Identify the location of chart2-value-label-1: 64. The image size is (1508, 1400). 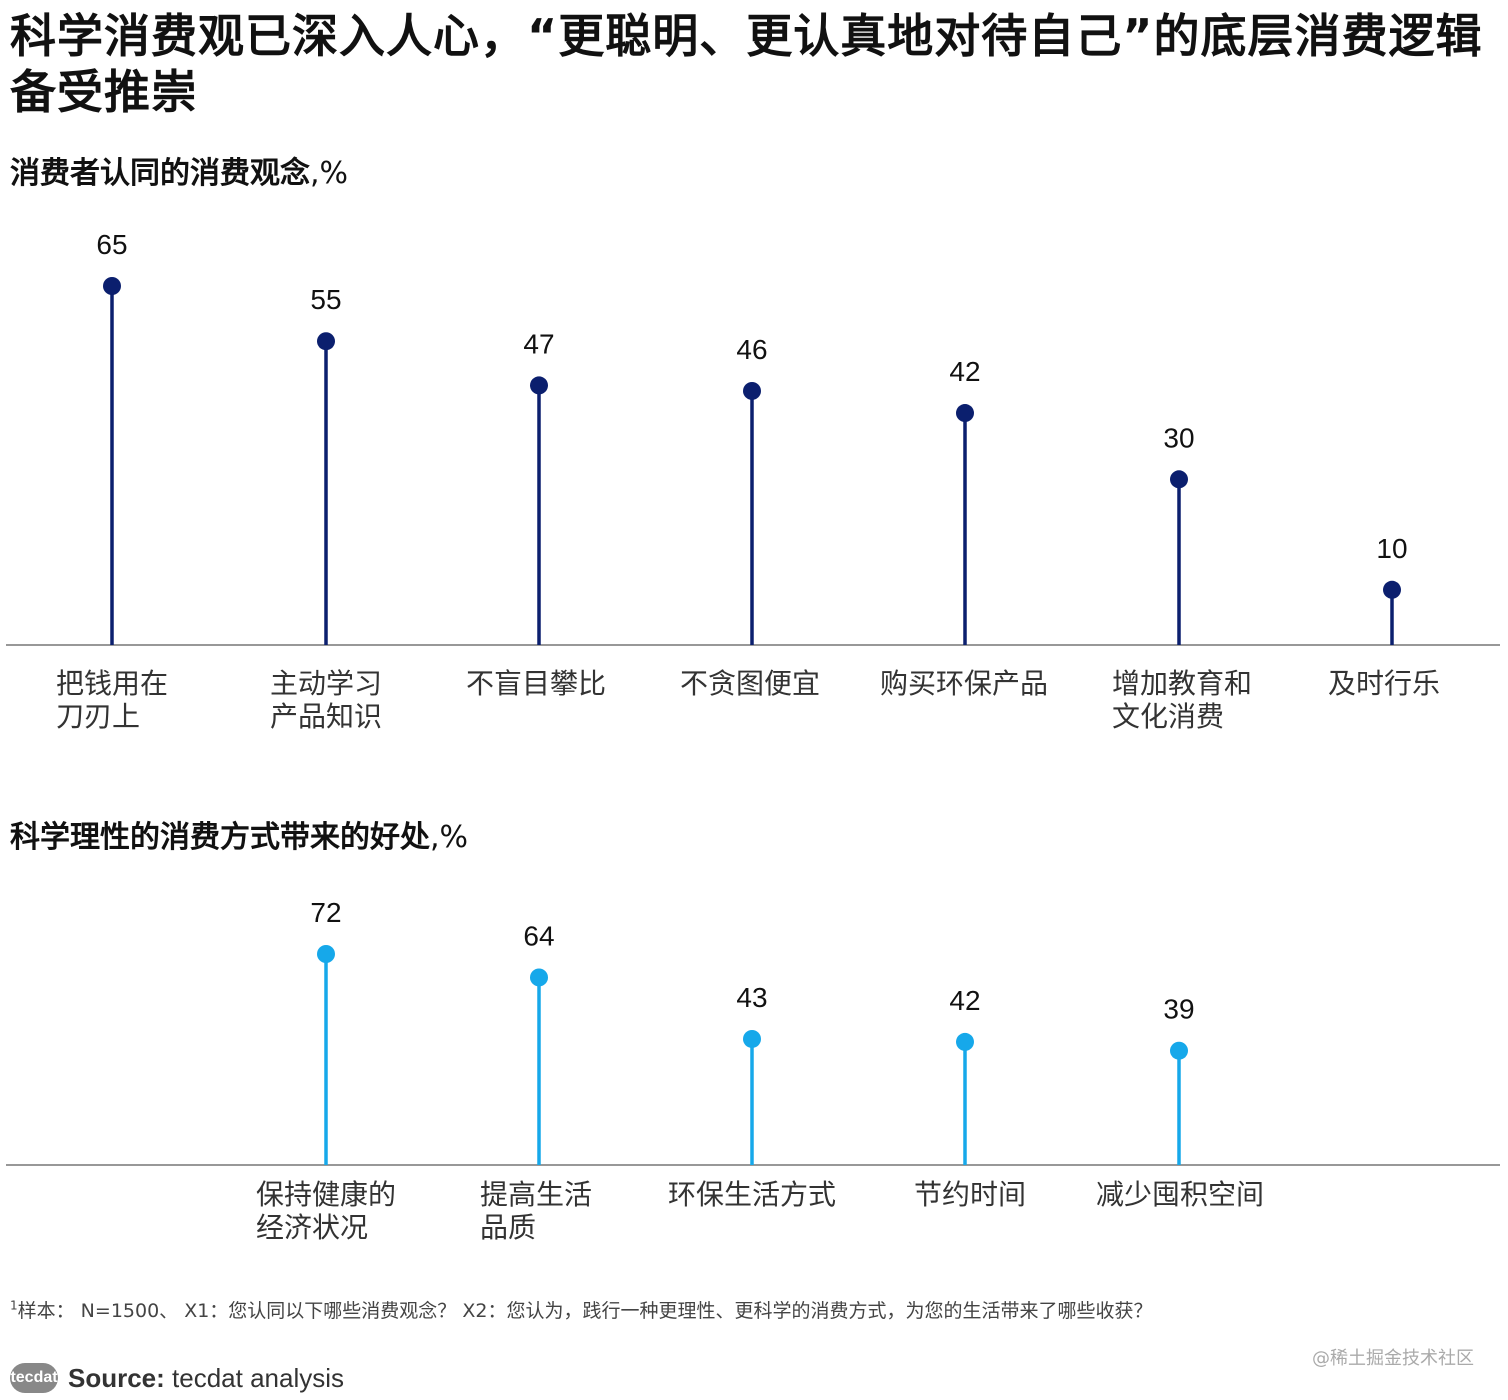
(538, 935).